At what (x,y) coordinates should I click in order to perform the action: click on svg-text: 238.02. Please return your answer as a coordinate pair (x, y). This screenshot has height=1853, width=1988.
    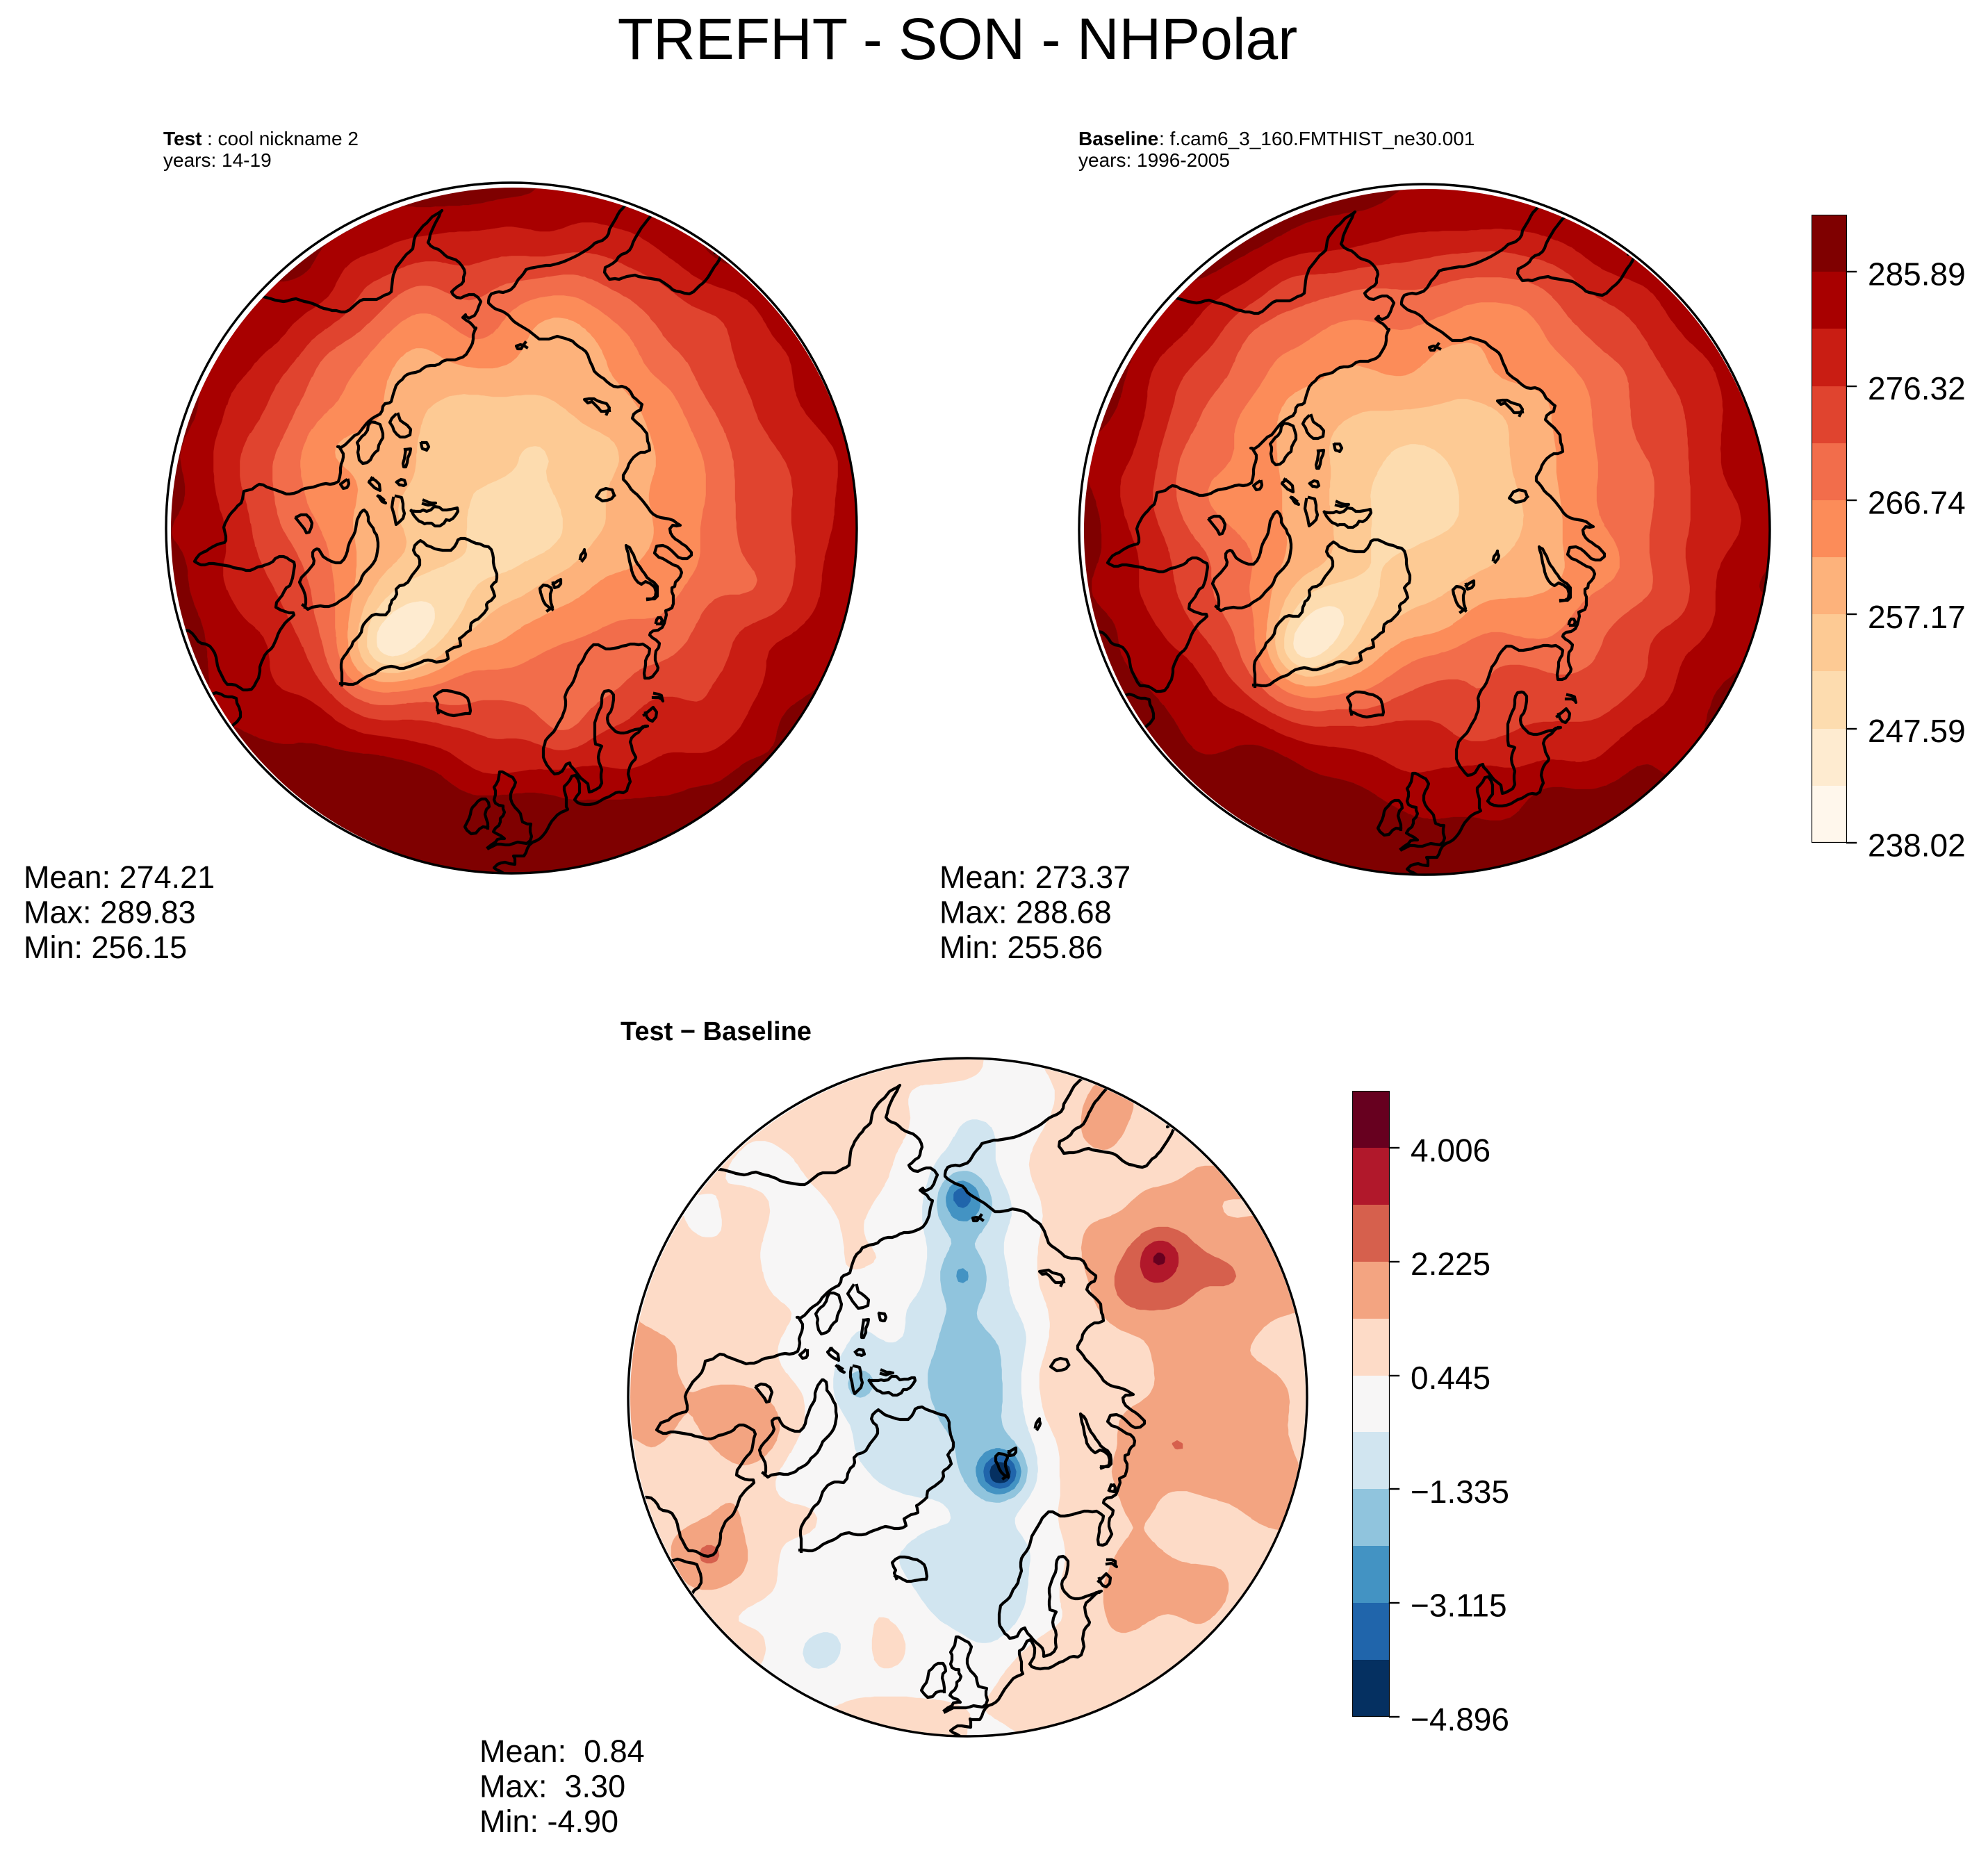
    Looking at the image, I should click on (1917, 845).